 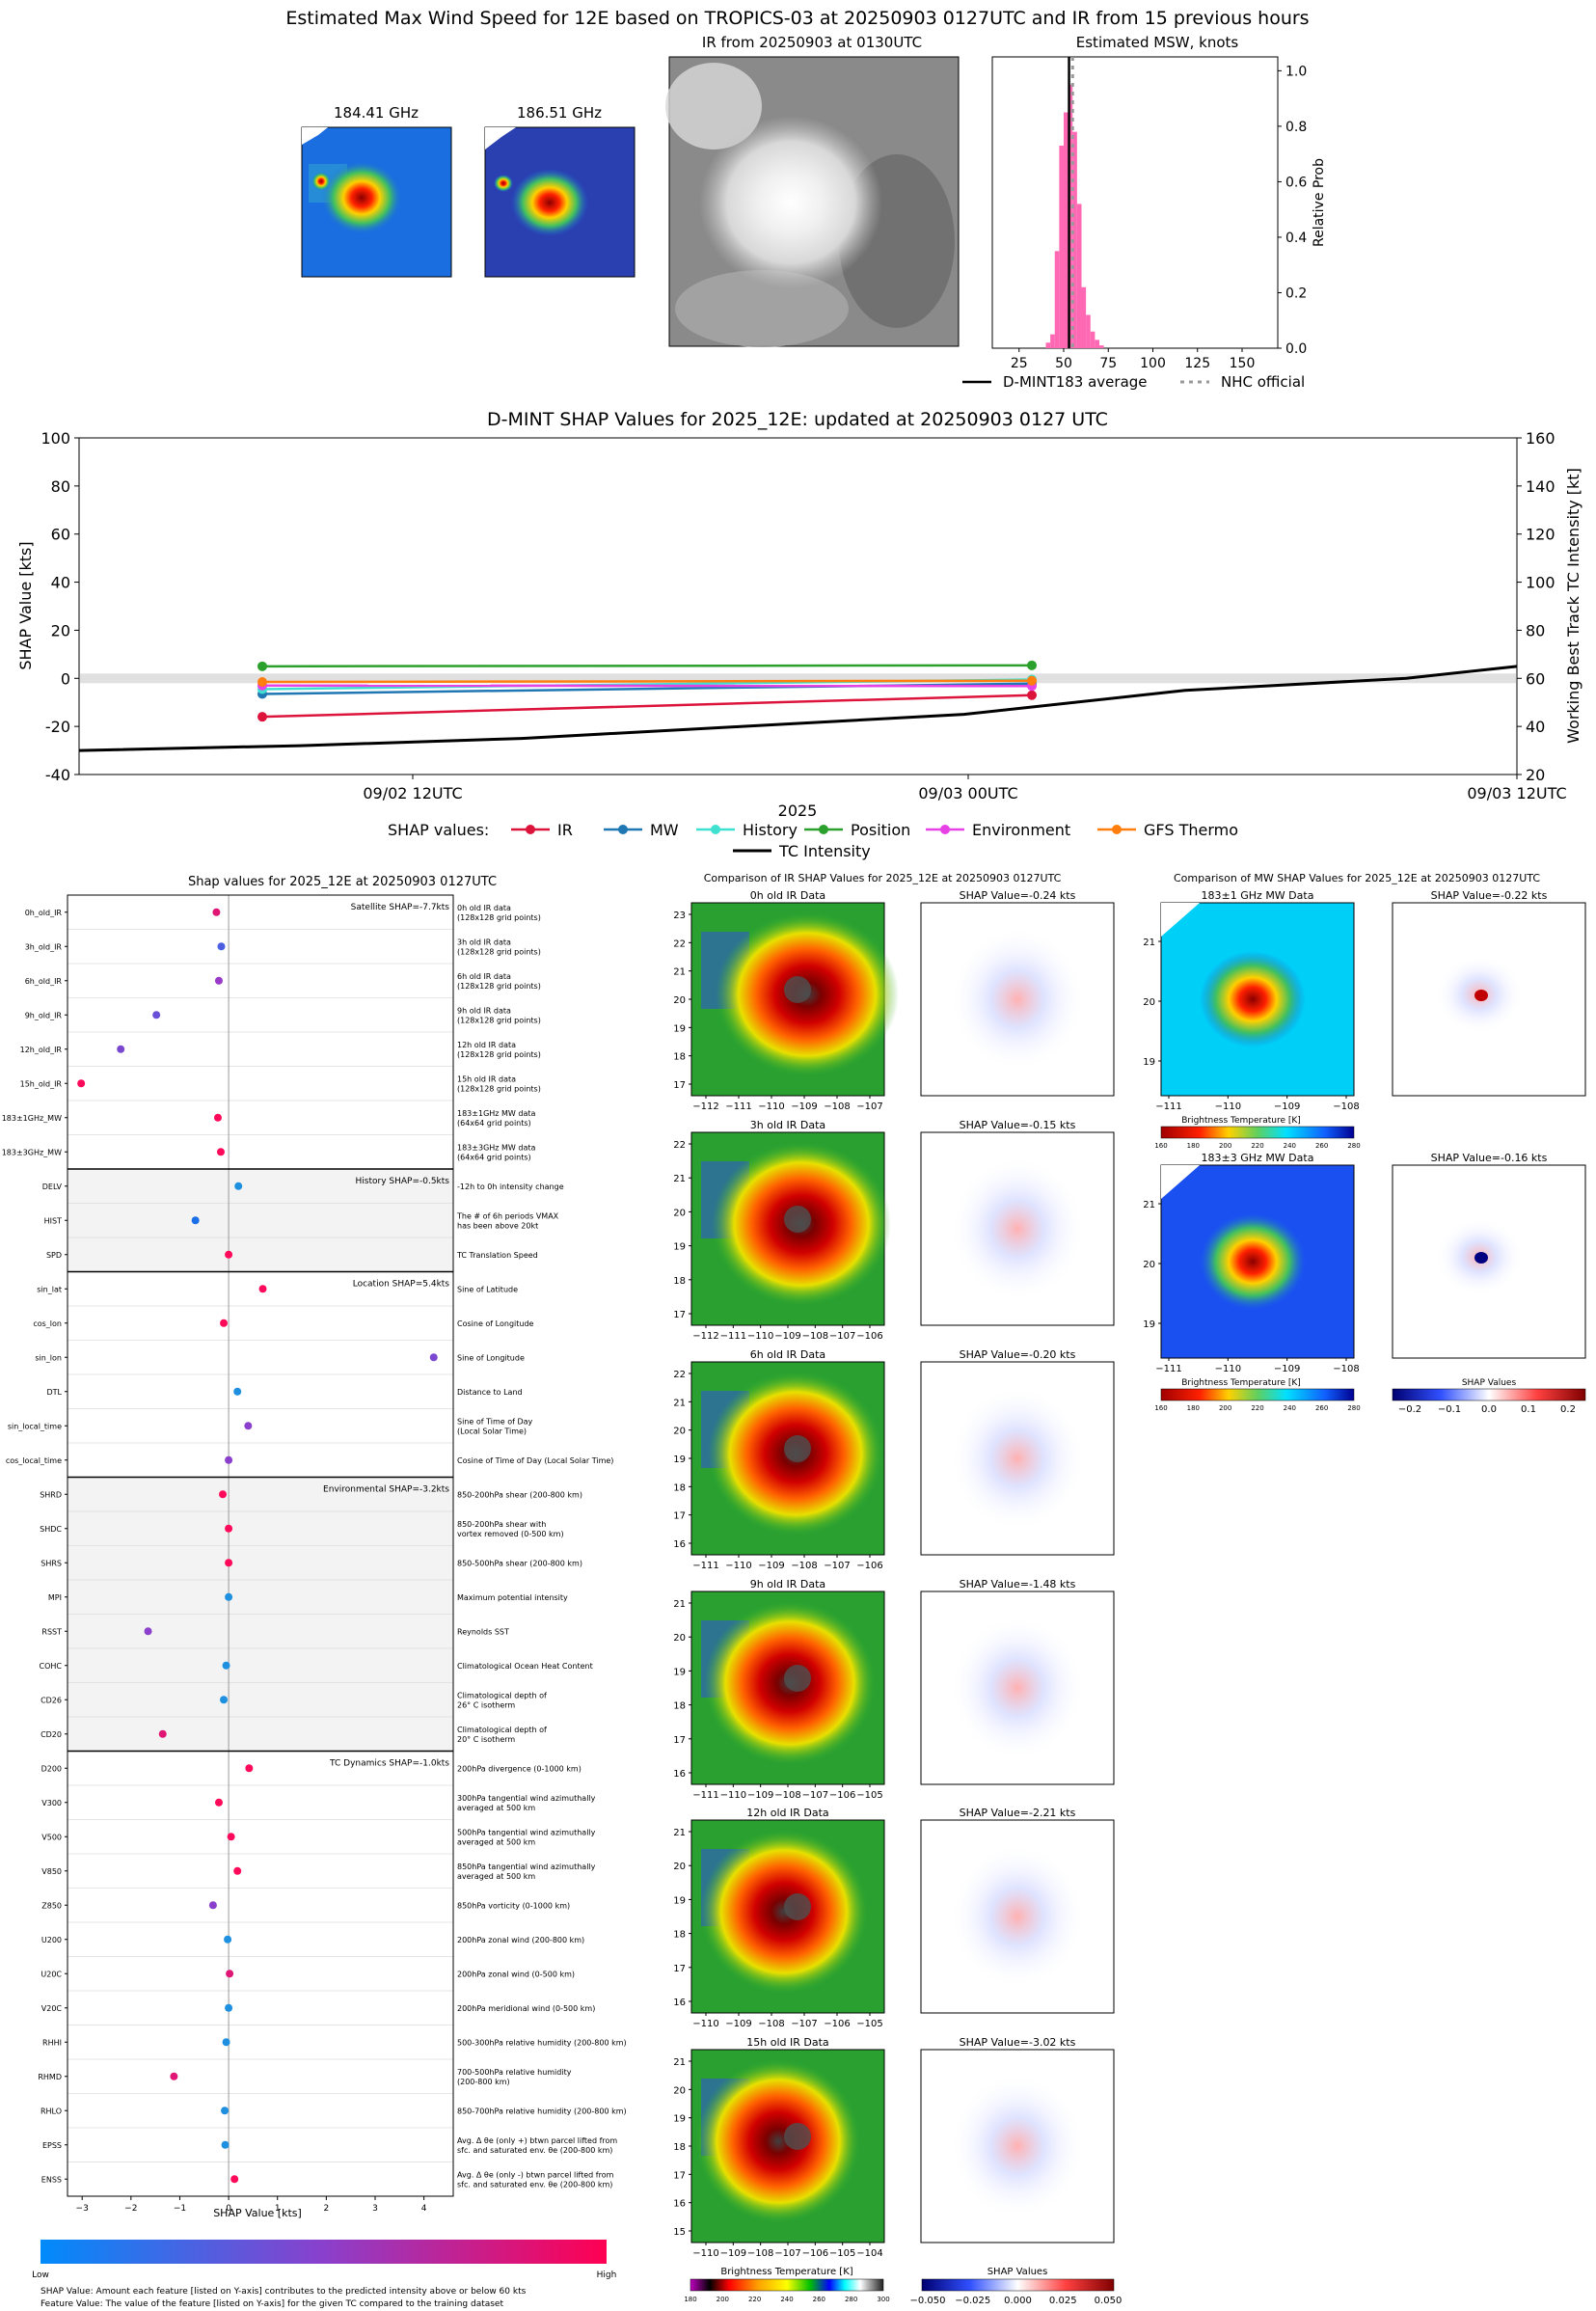 What do you see at coordinates (1018, 2301) in the screenshot?
I see `ir-shap-tick-label: 0.000` at bounding box center [1018, 2301].